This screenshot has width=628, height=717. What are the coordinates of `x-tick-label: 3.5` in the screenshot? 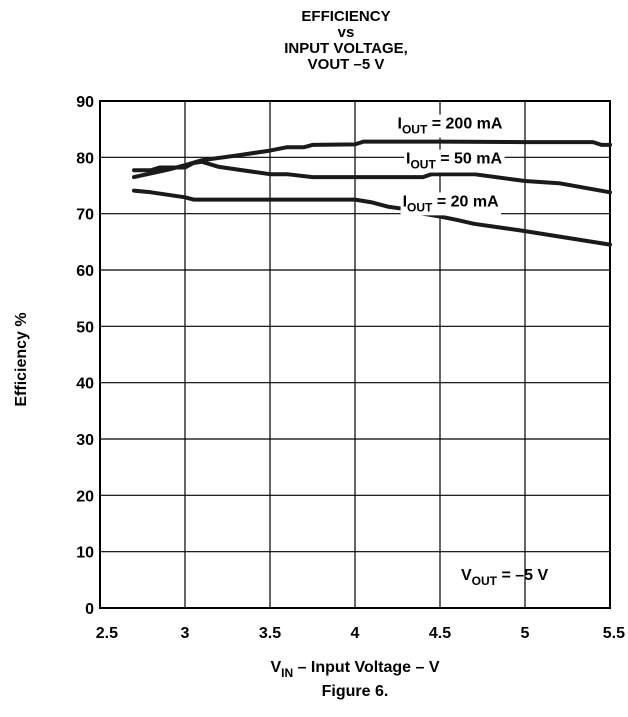 It's located at (270, 633).